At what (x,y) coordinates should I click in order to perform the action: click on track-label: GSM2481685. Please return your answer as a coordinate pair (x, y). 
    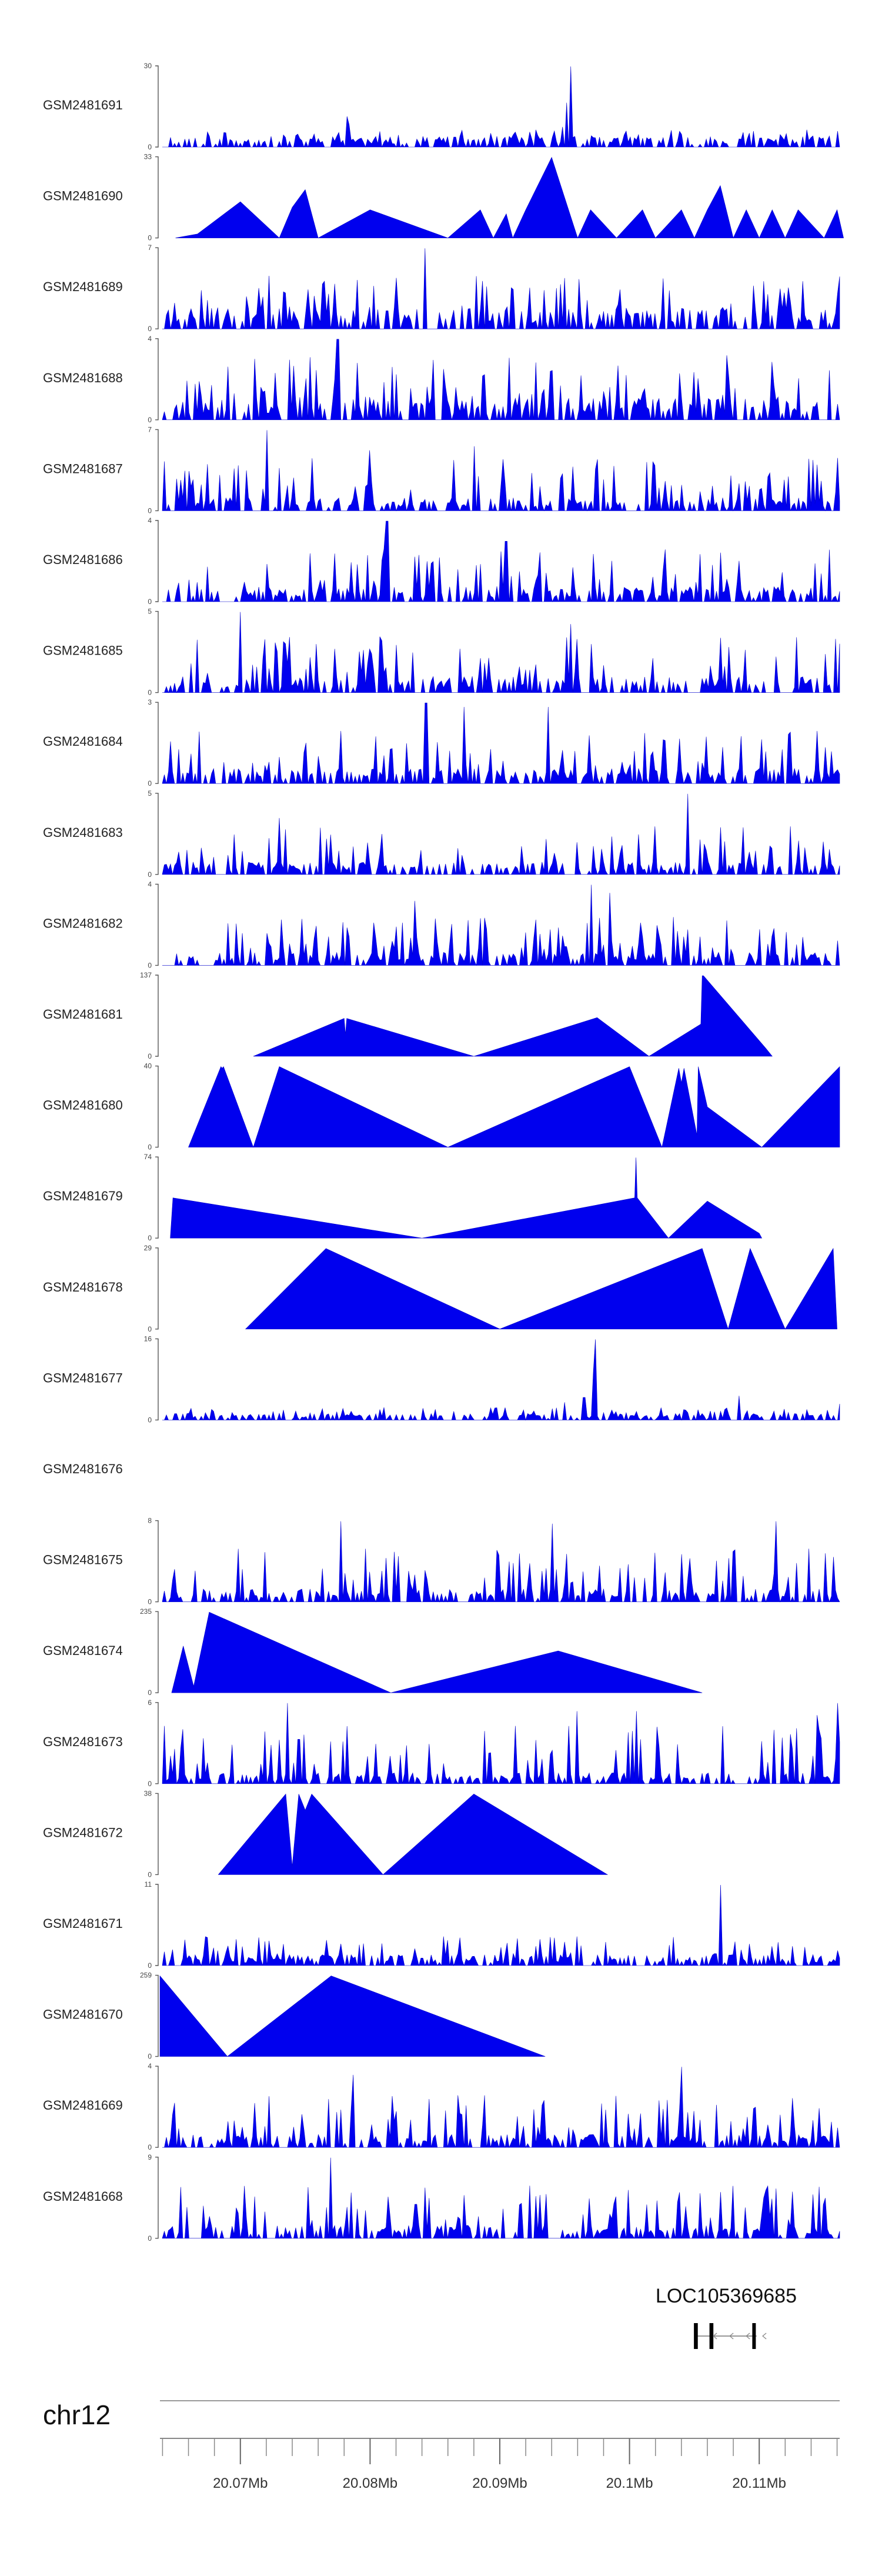
    Looking at the image, I should click on (83, 650).